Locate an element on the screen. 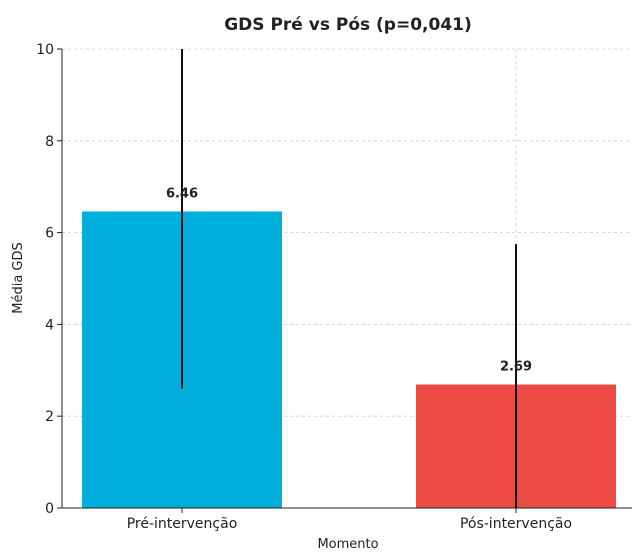 Image resolution: width=633 pixels, height=552 pixels. x-tick-label: Pré-intervenção is located at coordinates (182, 524).